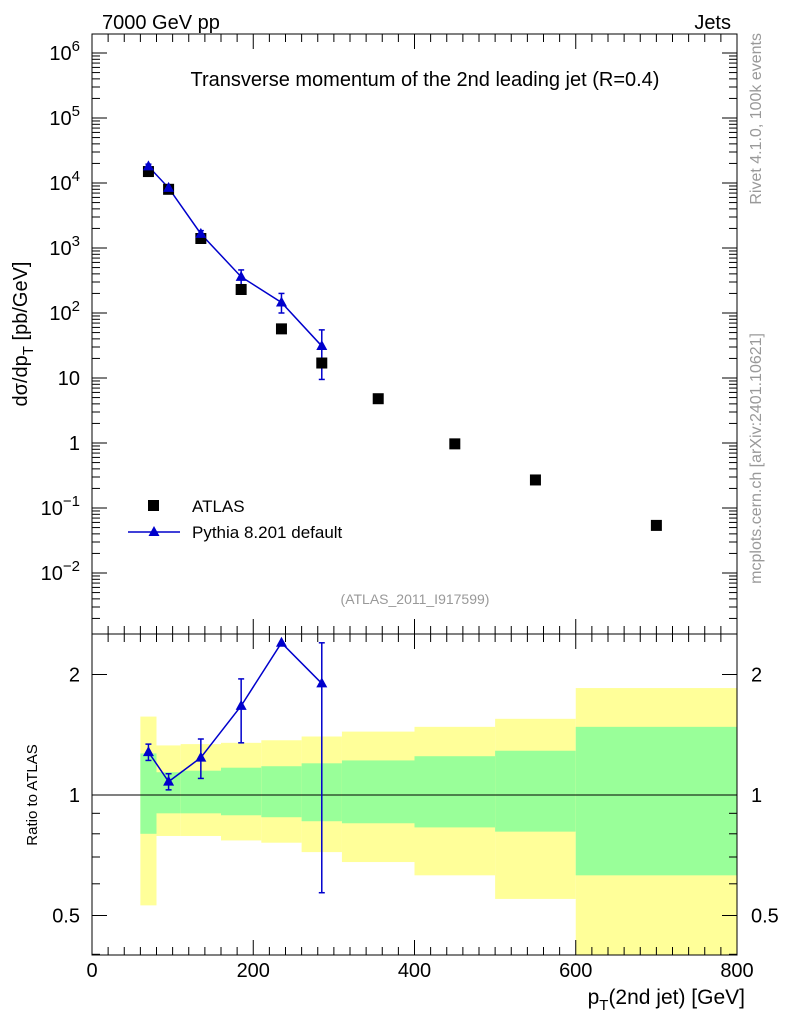 Image resolution: width=786 pixels, height=1024 pixels. I want to click on x-tick-label: 200, so click(253, 971).